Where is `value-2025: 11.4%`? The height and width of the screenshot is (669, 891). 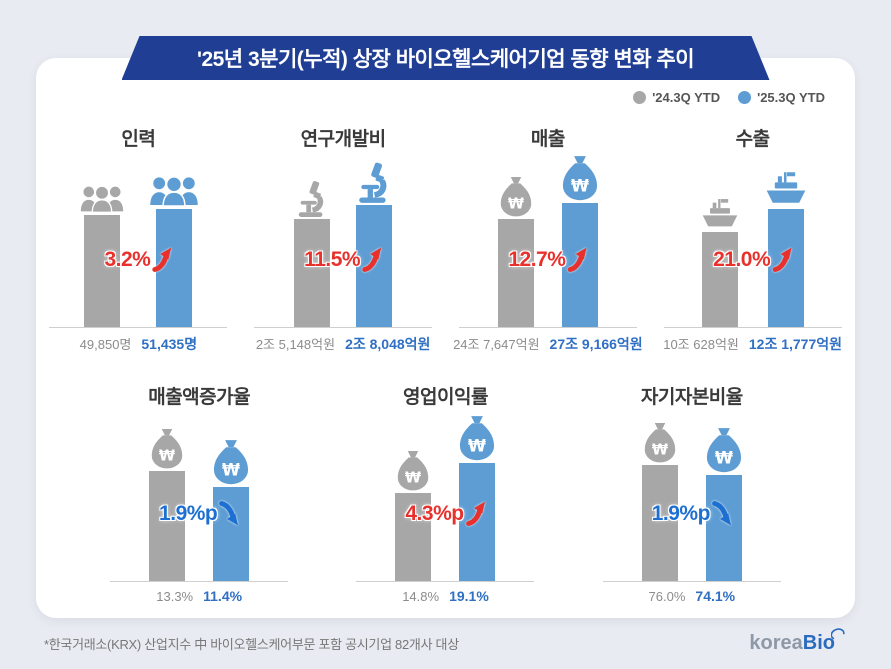
value-2025: 11.4% is located at coordinates (223, 596).